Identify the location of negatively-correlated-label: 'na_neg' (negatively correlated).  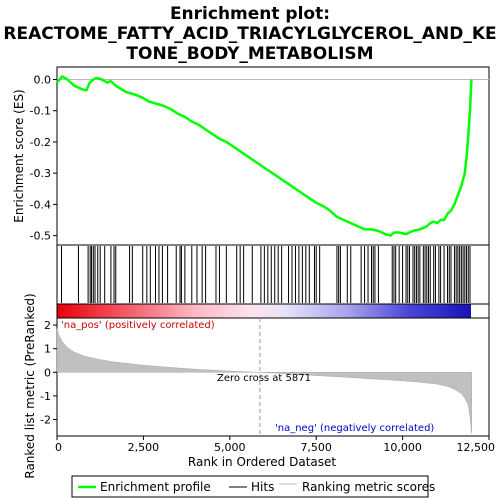
(354, 428).